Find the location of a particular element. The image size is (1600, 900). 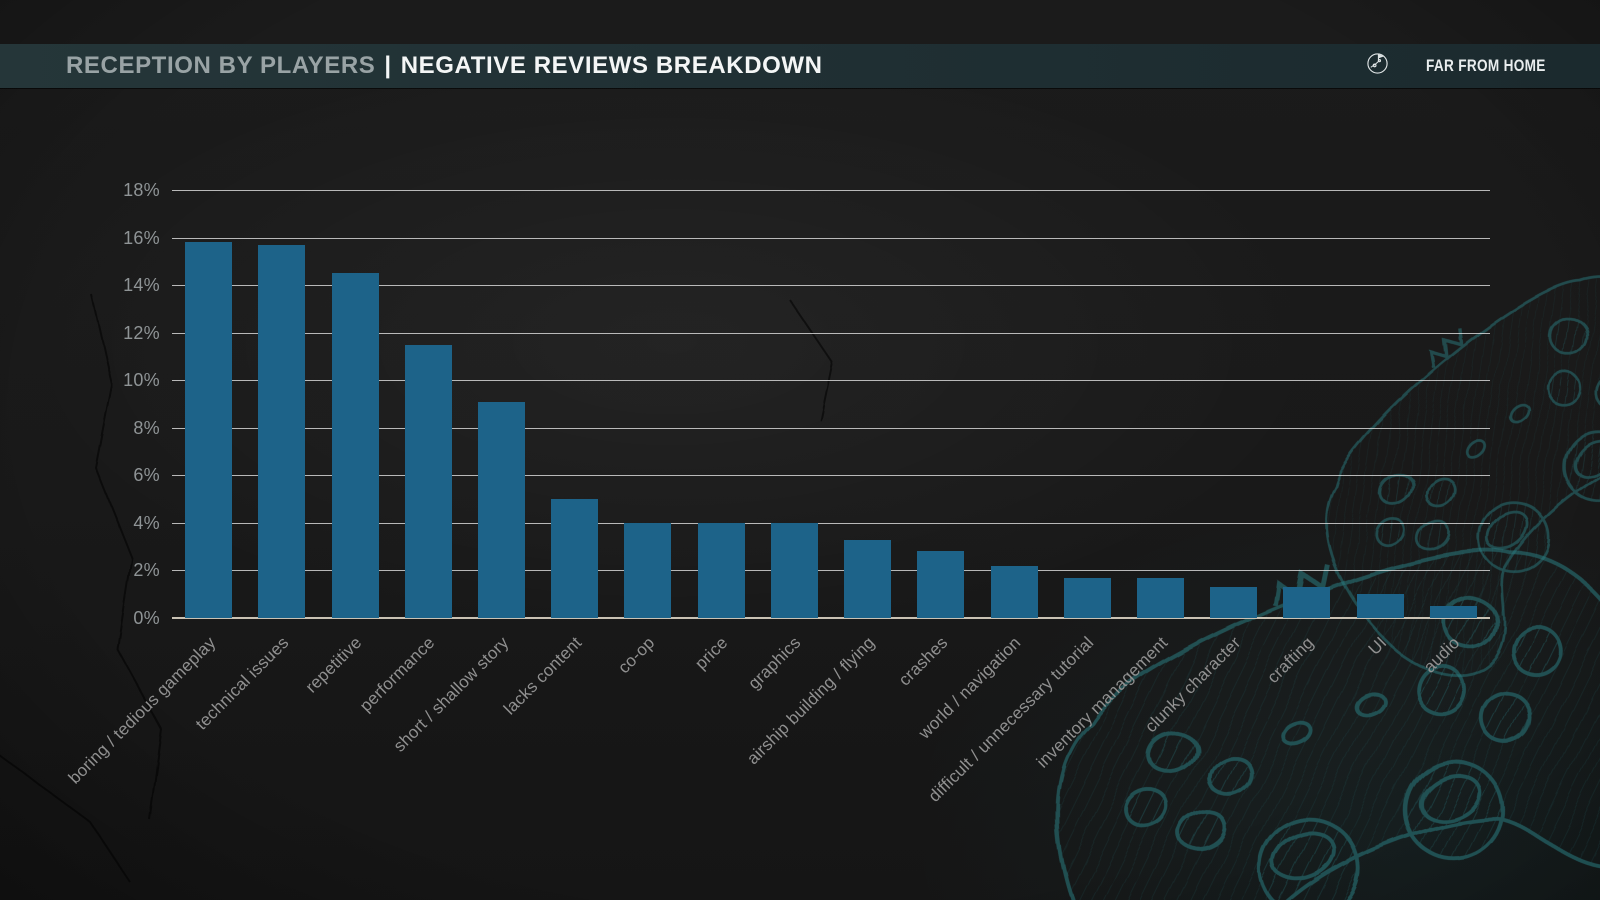

y-tick-label: 16% is located at coordinates (141, 237).